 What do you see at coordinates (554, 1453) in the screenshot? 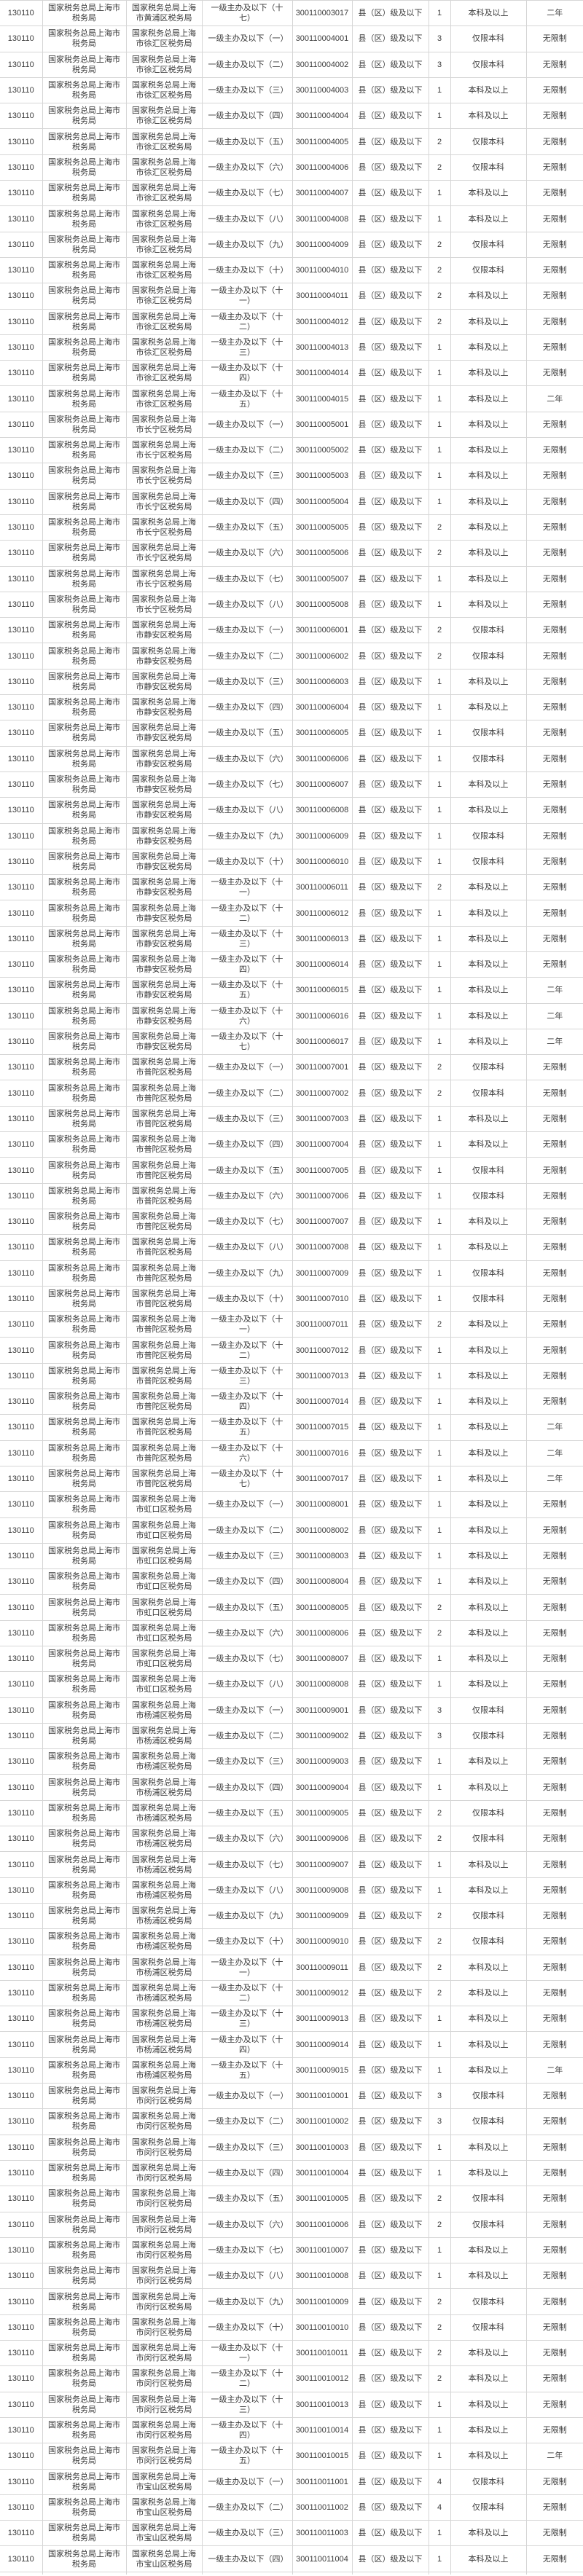
I see `experience-cell: 二年` at bounding box center [554, 1453].